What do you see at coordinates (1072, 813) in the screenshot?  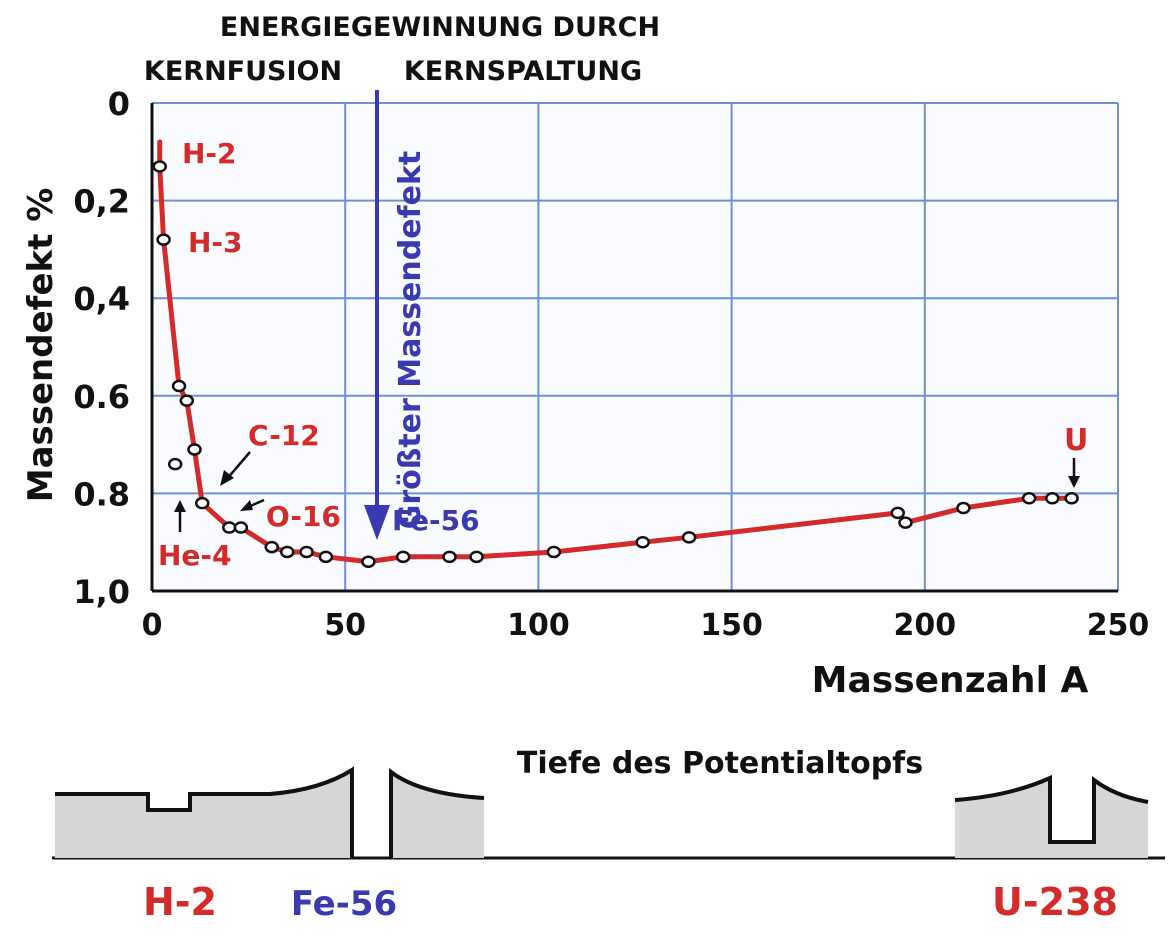 I see `well-u238-inner` at bounding box center [1072, 813].